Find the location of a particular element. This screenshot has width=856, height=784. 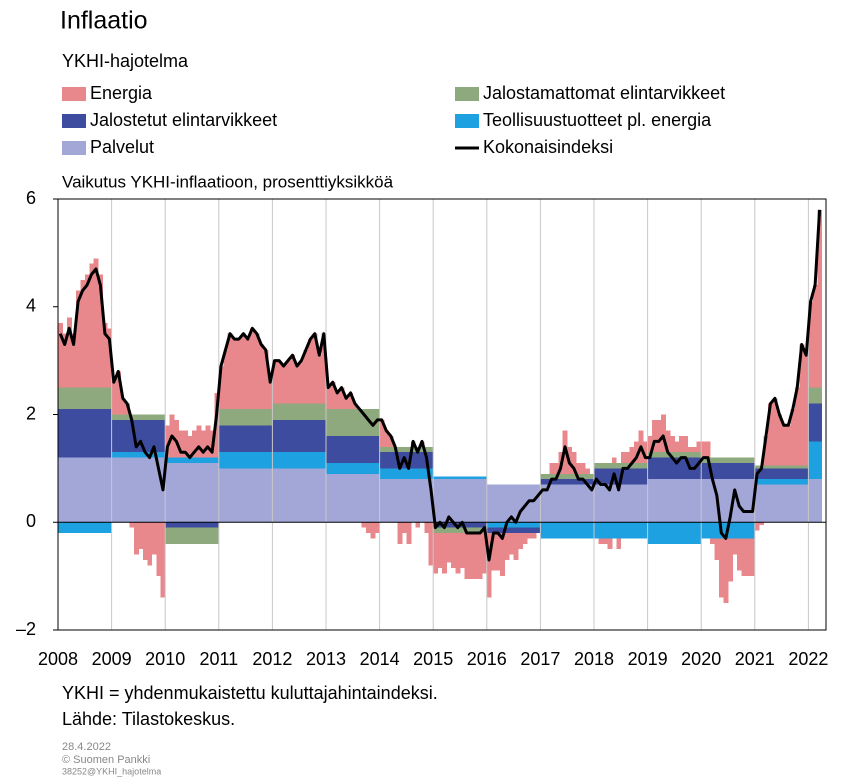

note: Lähde: Tilastokeskus. is located at coordinates (148, 719).